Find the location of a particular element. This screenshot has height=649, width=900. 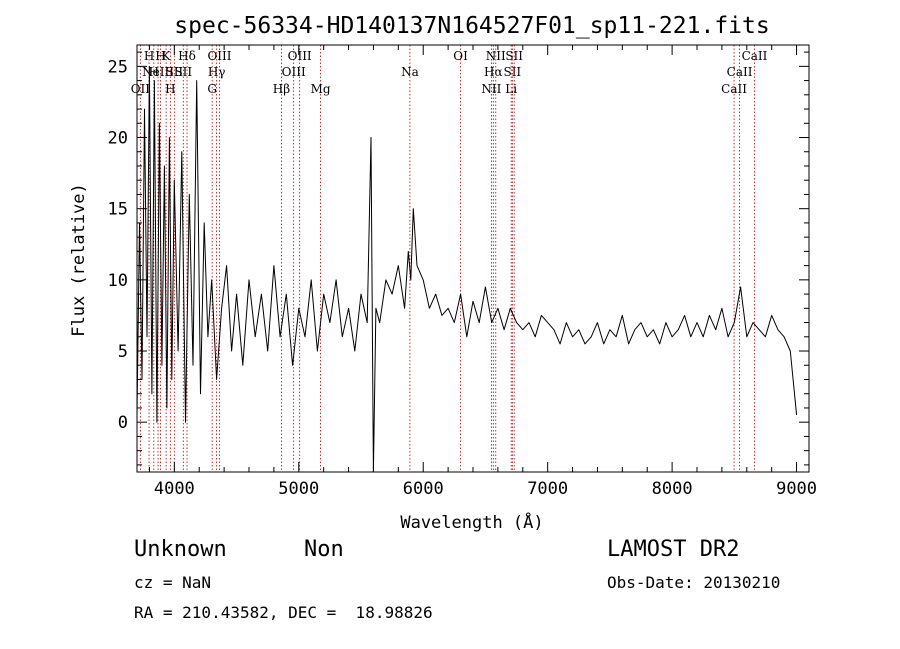

line-label-21: NII is located at coordinates (496, 56).